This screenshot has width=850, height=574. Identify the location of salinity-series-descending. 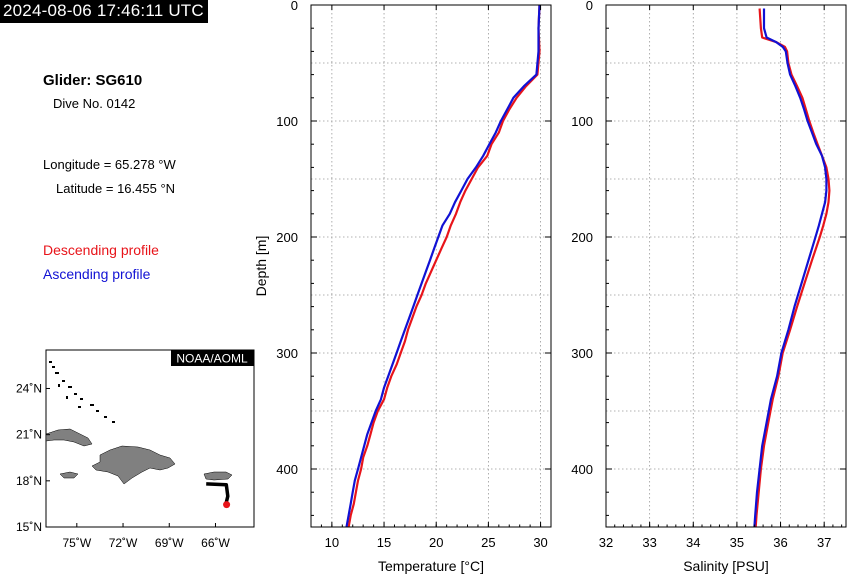
(792, 268).